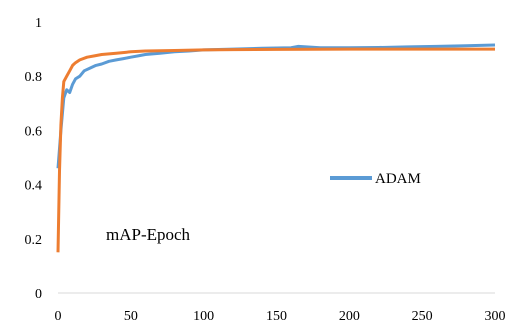 The width and height of the screenshot is (519, 329). What do you see at coordinates (349, 316) in the screenshot?
I see `x-tick-label: 200` at bounding box center [349, 316].